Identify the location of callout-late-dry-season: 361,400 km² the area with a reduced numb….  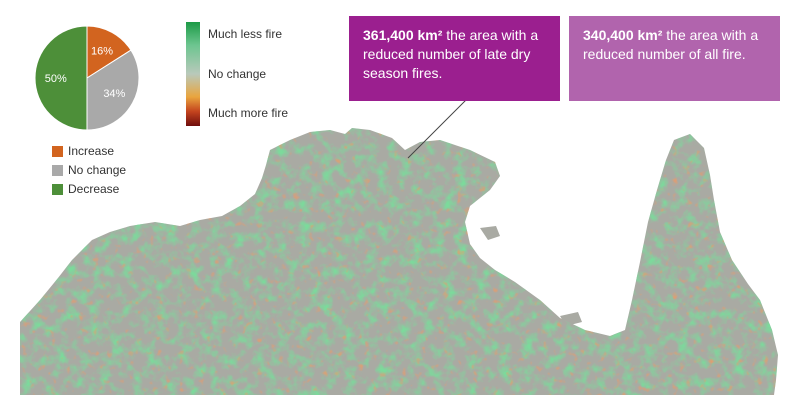
(454, 58).